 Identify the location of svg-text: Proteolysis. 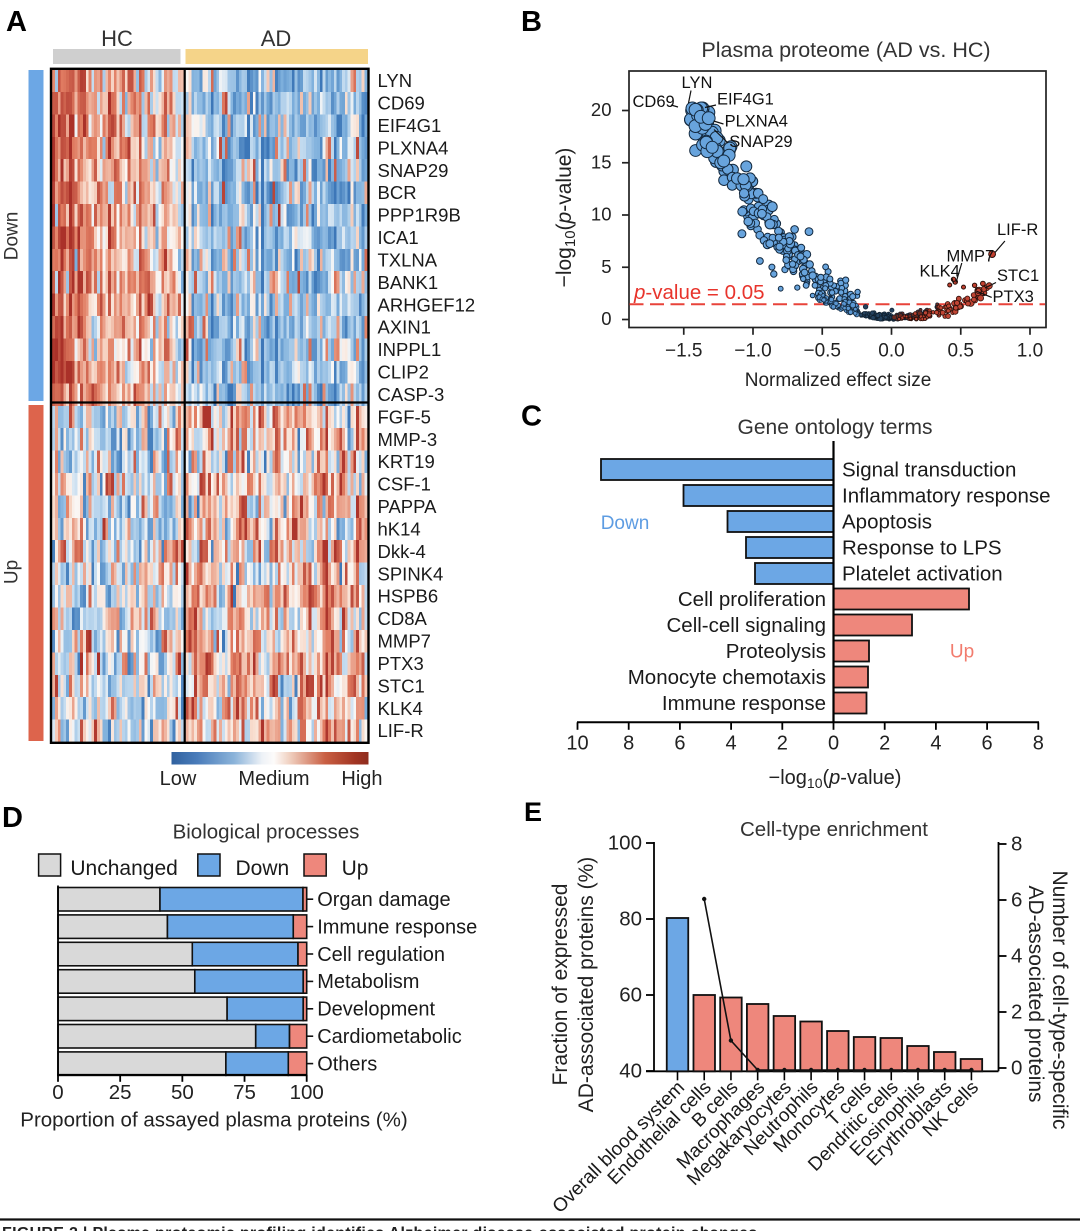
(776, 651).